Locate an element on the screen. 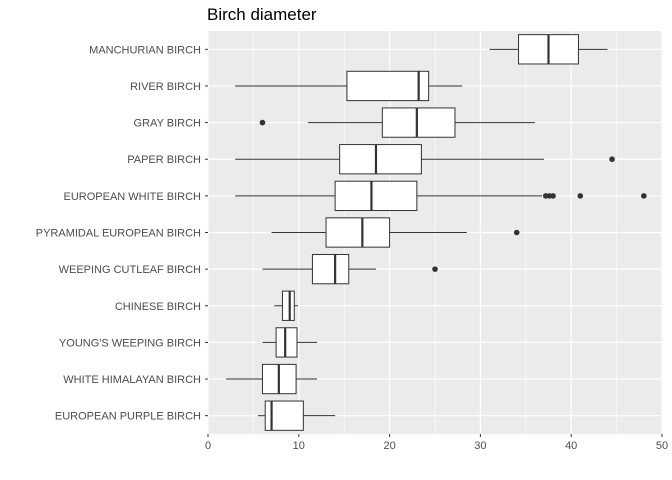 The width and height of the screenshot is (672, 480). box-river-birch is located at coordinates (349, 86).